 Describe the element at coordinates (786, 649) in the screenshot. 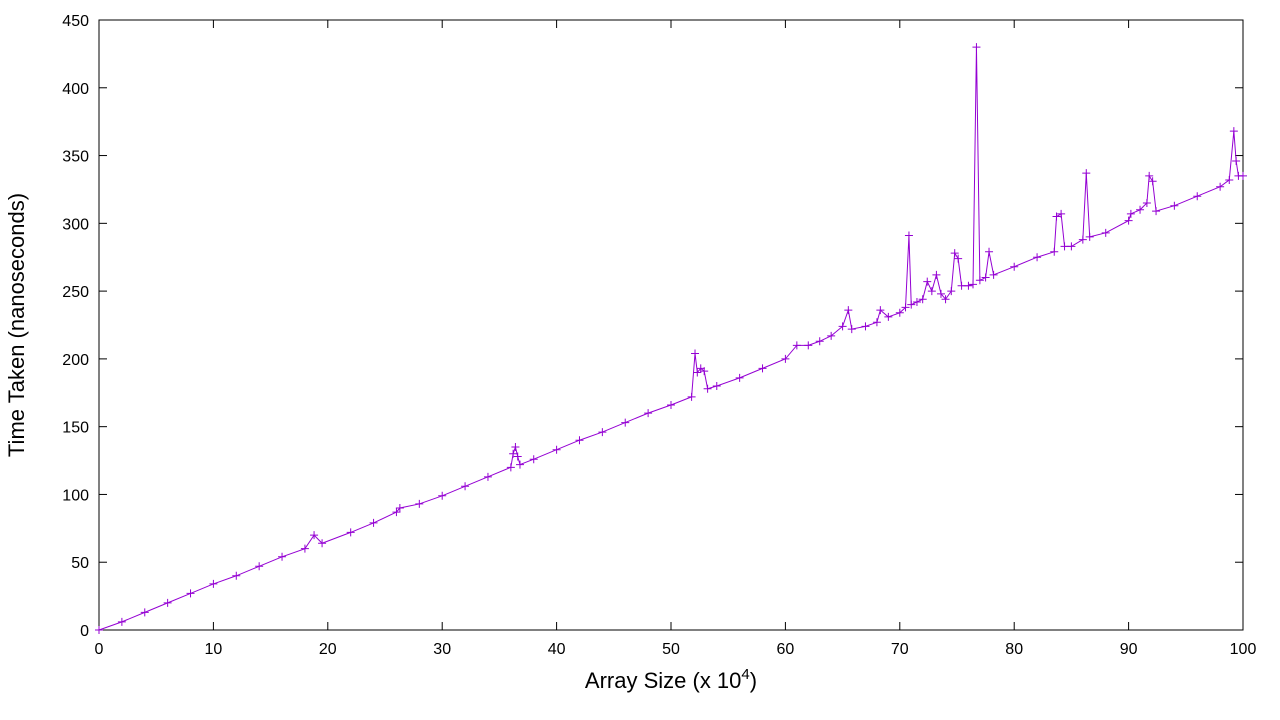

I see `x-tick-label: 60` at that location.